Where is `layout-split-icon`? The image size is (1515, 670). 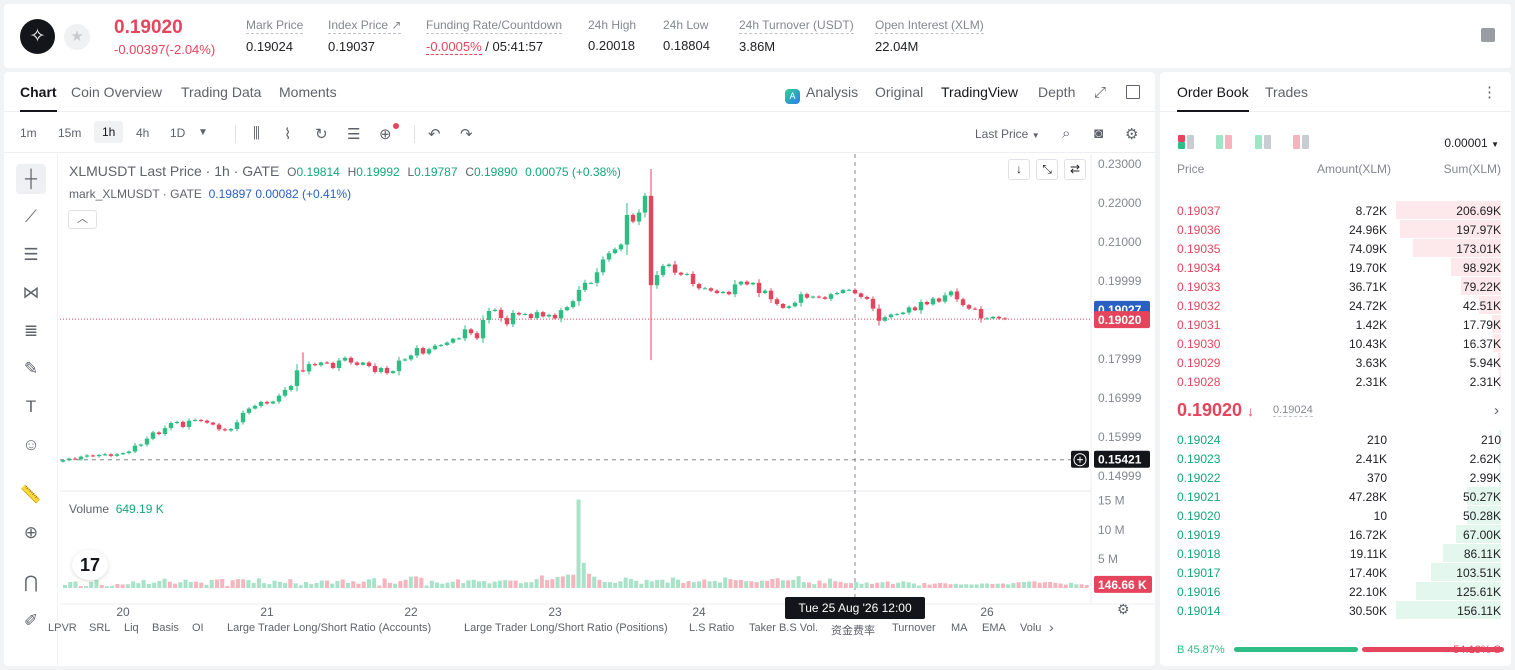 layout-split-icon is located at coordinates (1224, 142).